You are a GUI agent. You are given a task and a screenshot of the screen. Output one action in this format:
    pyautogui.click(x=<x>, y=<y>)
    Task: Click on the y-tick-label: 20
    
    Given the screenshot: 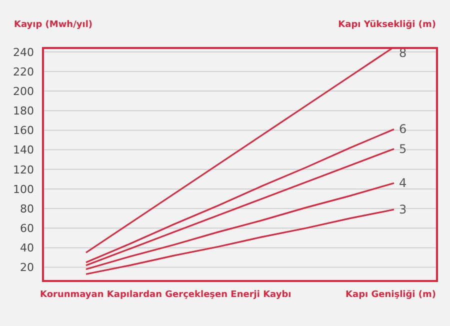 What is the action you would take?
    pyautogui.click(x=27, y=267)
    